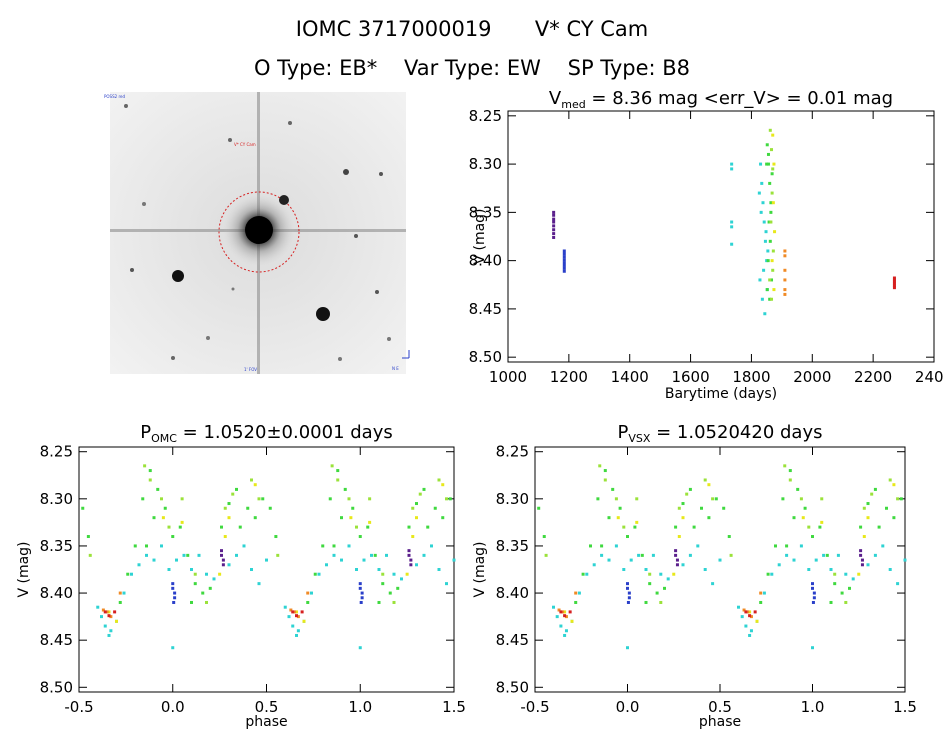 The image size is (944, 747). I want to click on panel-title: PVSX = 1.0520420 days, so click(720, 433).